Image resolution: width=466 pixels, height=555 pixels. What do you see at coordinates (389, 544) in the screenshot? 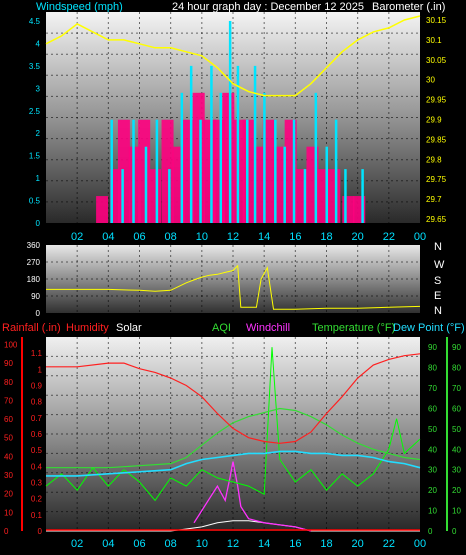
I see `temp-xtick: 22` at bounding box center [389, 544].